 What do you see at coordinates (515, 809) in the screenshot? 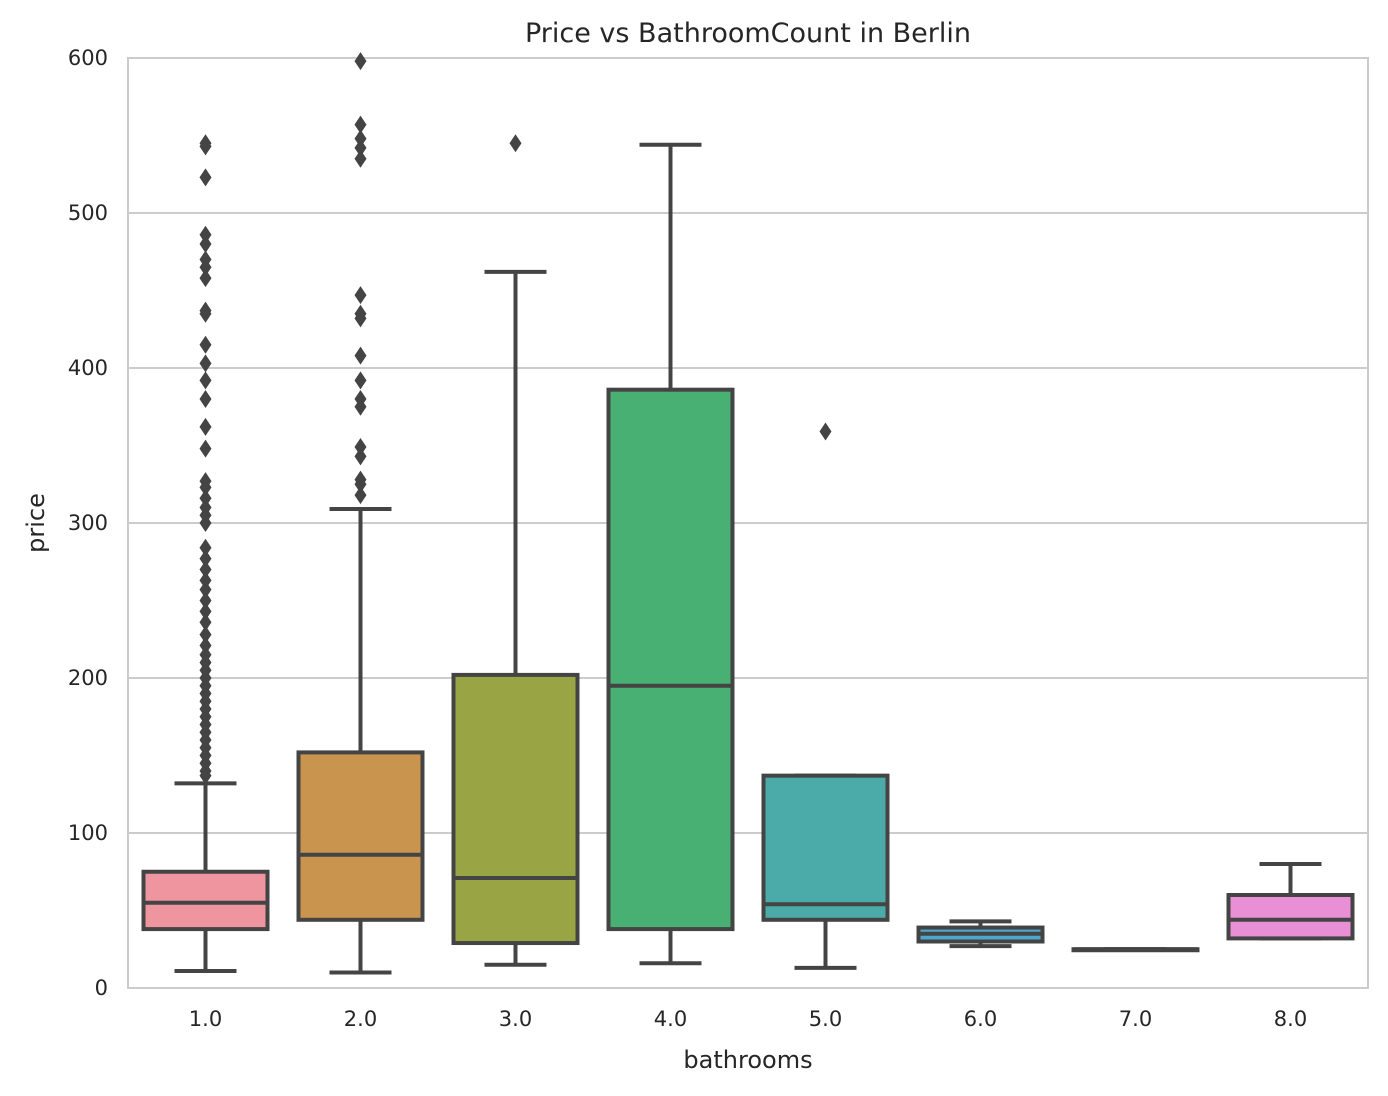
I see `box-3.0` at bounding box center [515, 809].